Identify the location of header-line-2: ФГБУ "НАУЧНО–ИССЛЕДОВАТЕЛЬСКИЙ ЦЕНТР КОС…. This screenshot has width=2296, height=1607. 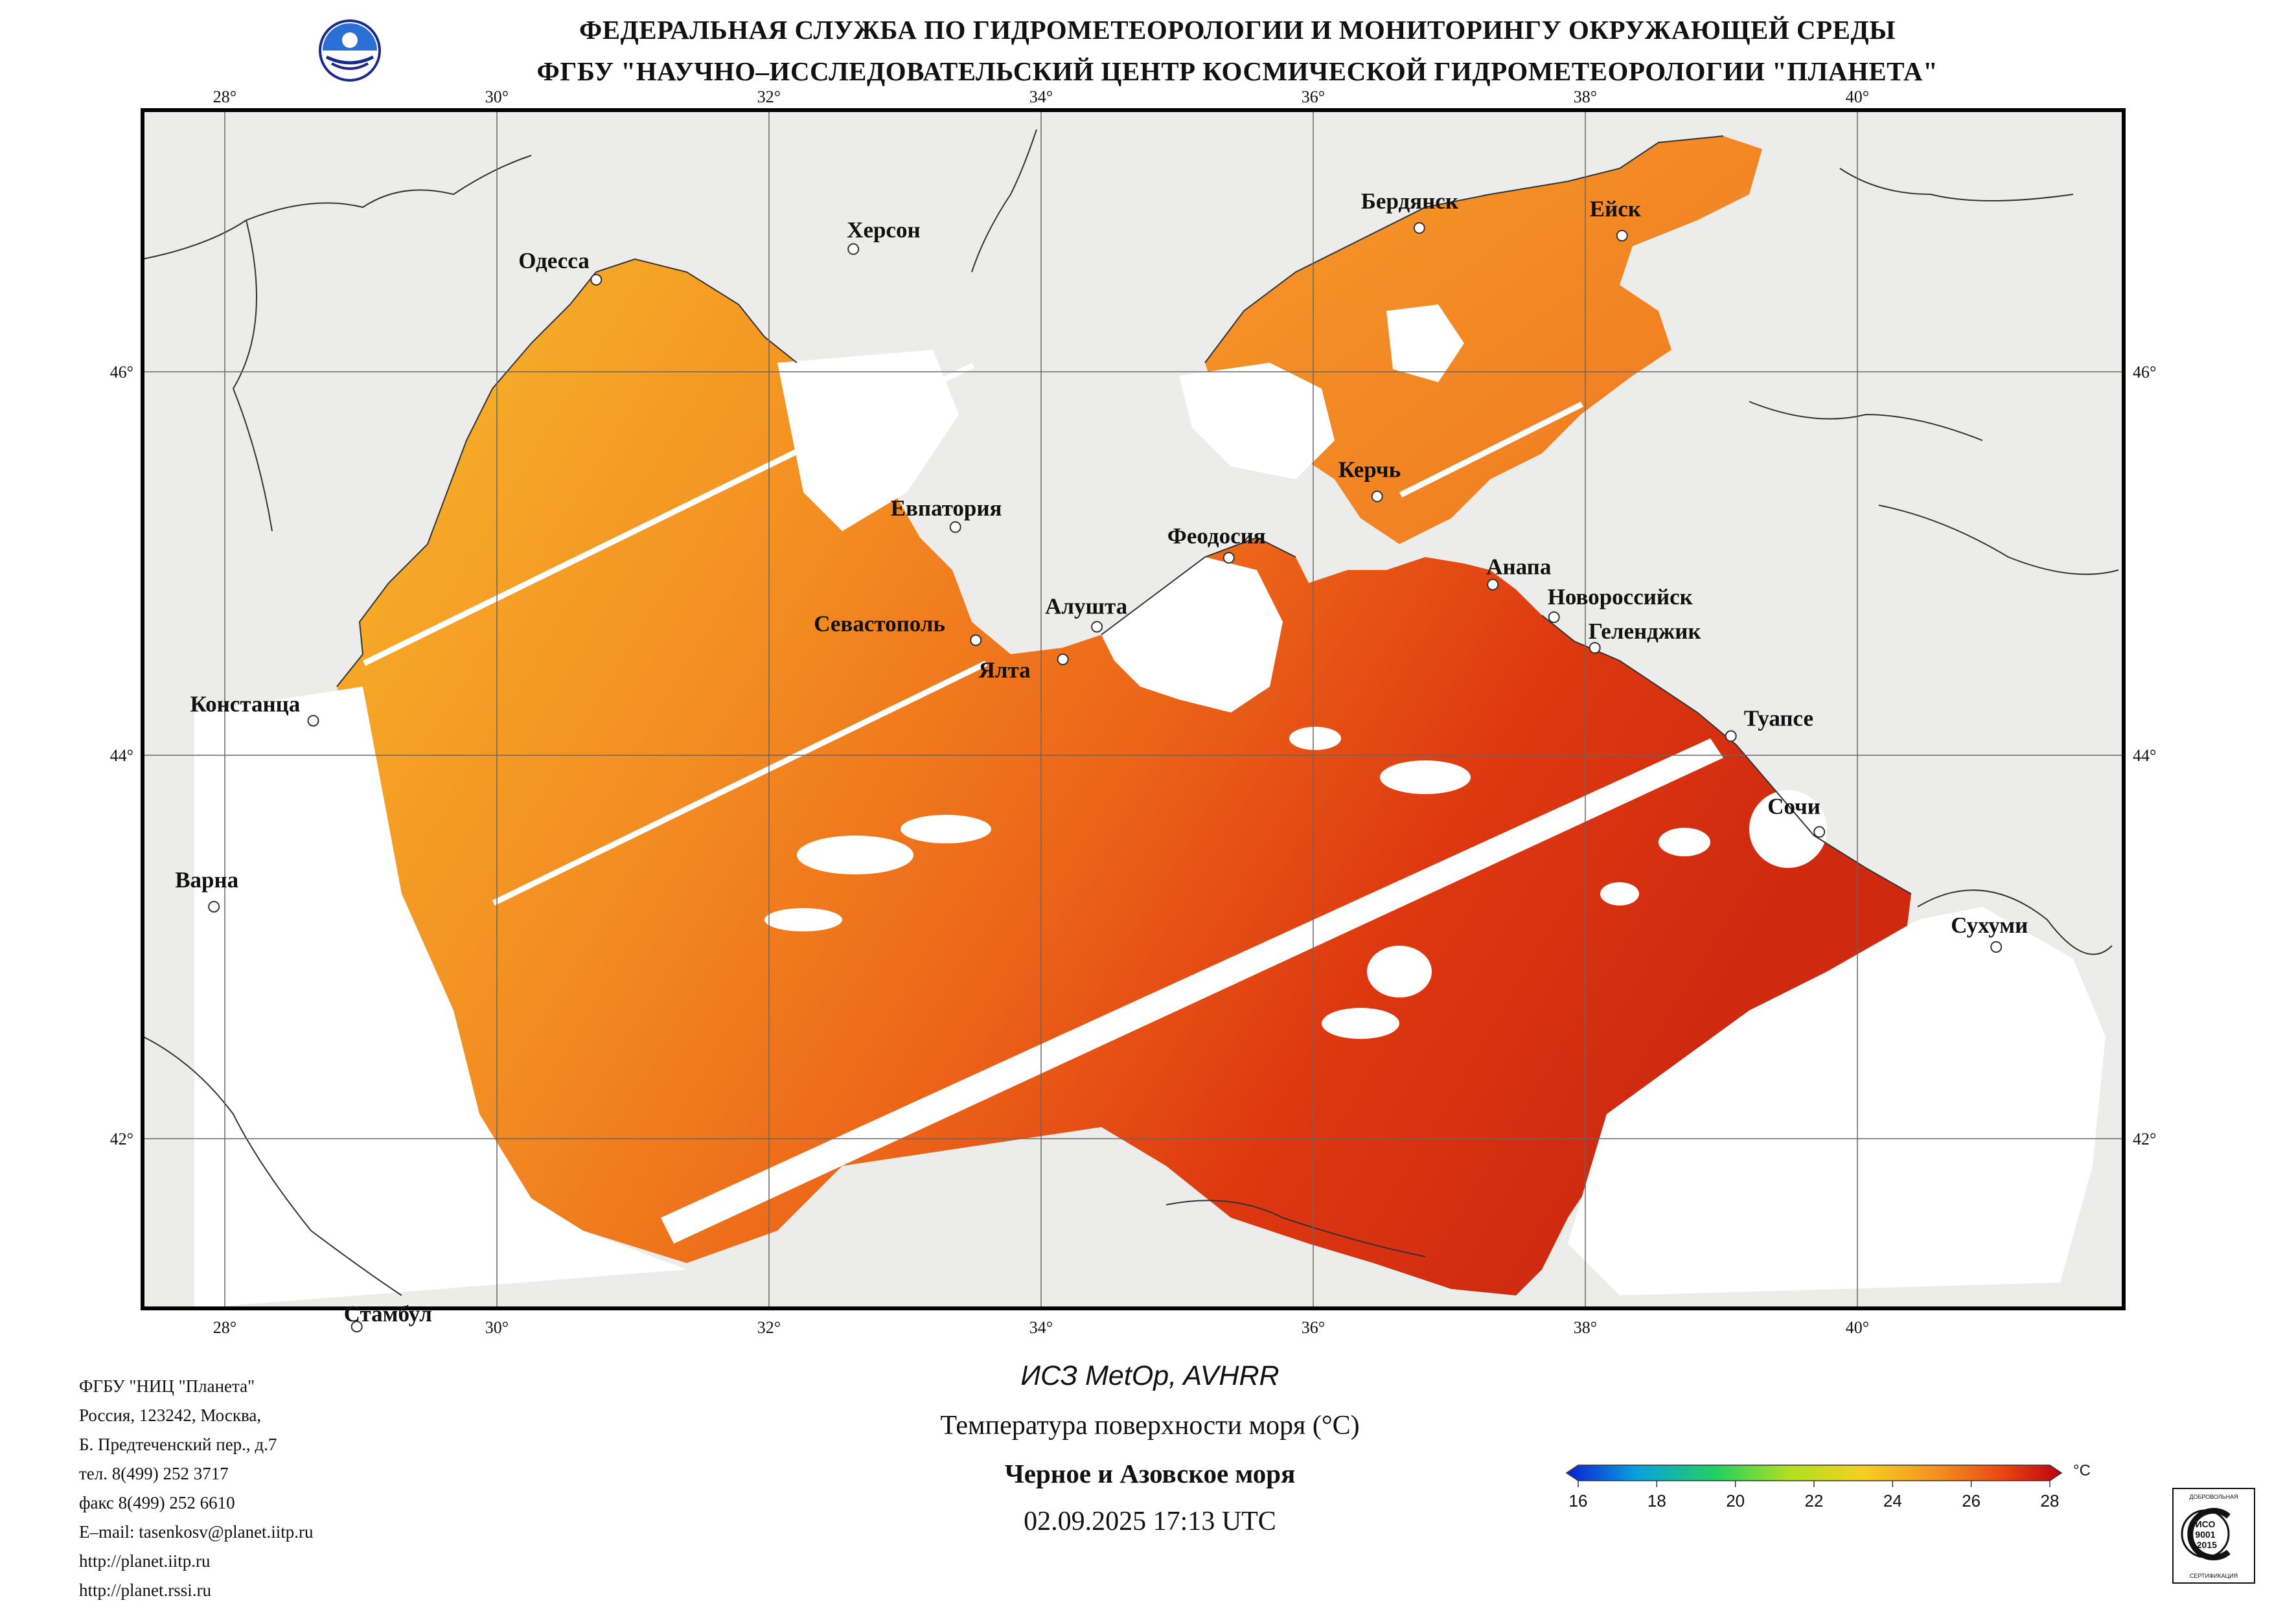
(1237, 71).